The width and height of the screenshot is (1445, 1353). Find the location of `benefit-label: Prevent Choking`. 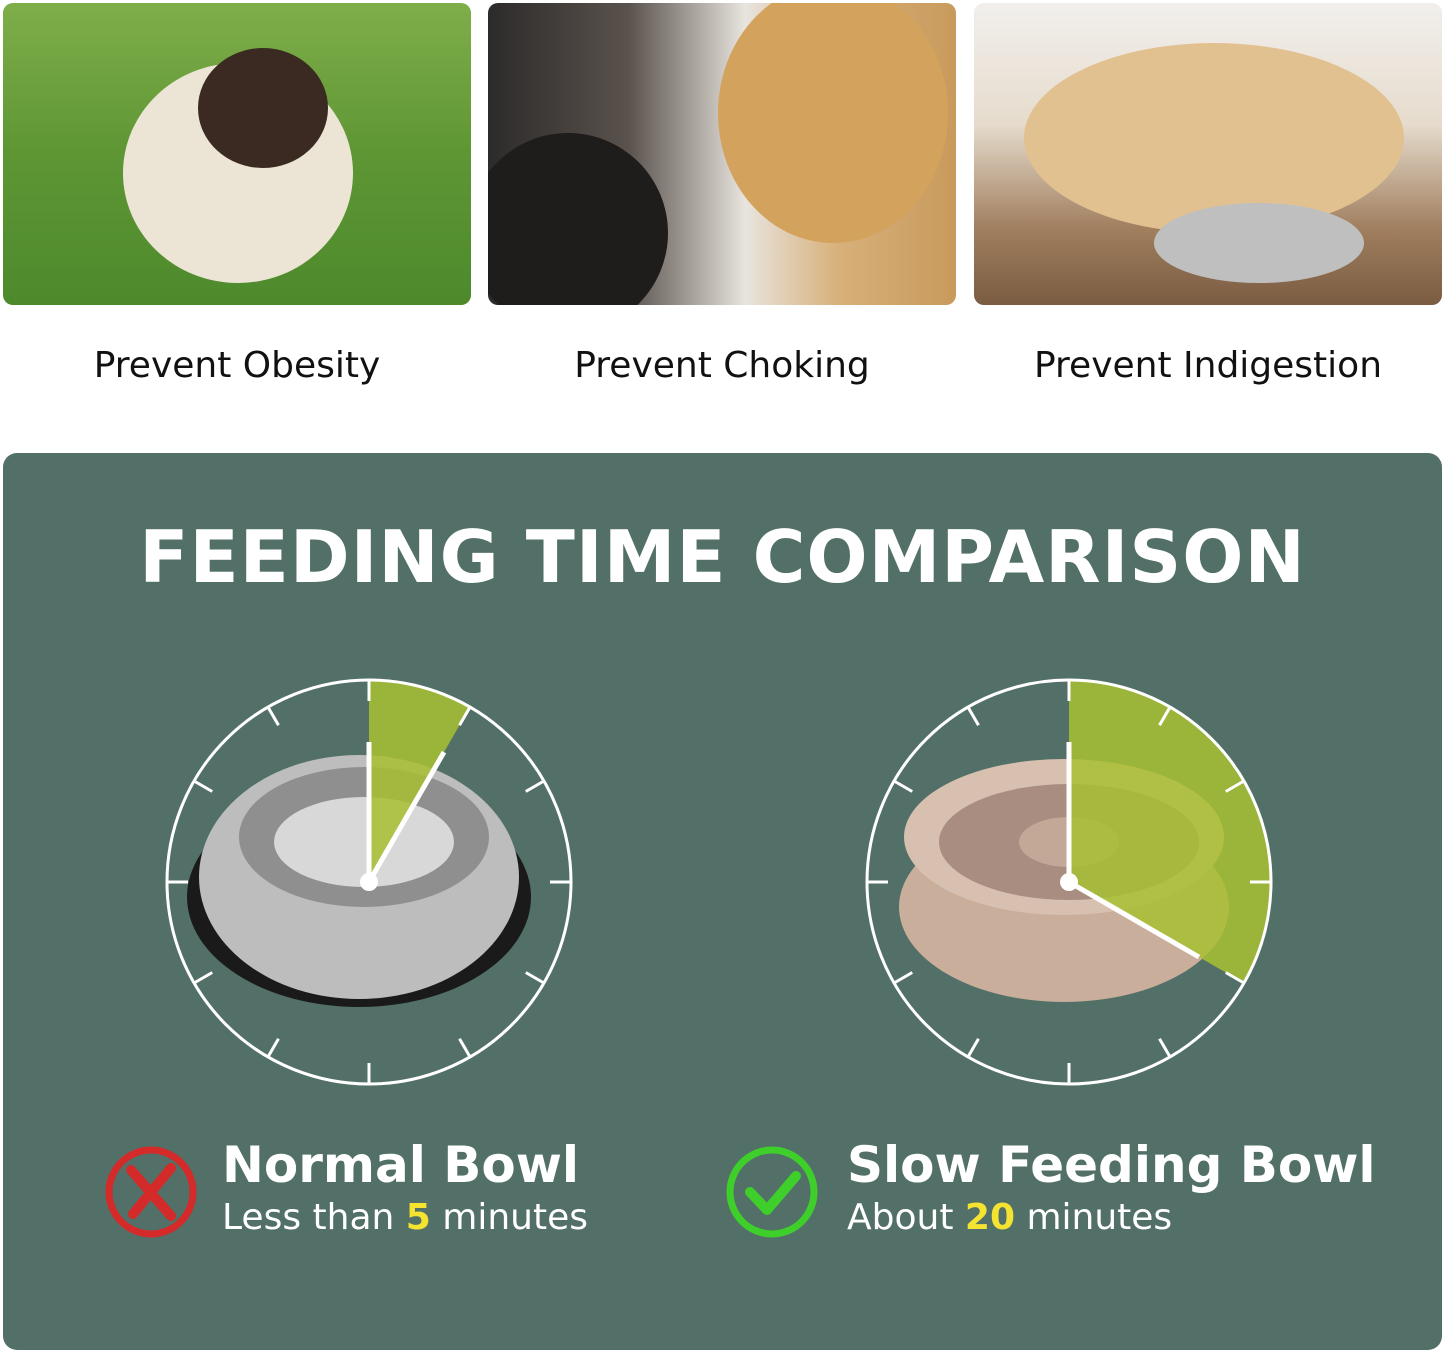

benefit-label: Prevent Choking is located at coordinates (722, 365).